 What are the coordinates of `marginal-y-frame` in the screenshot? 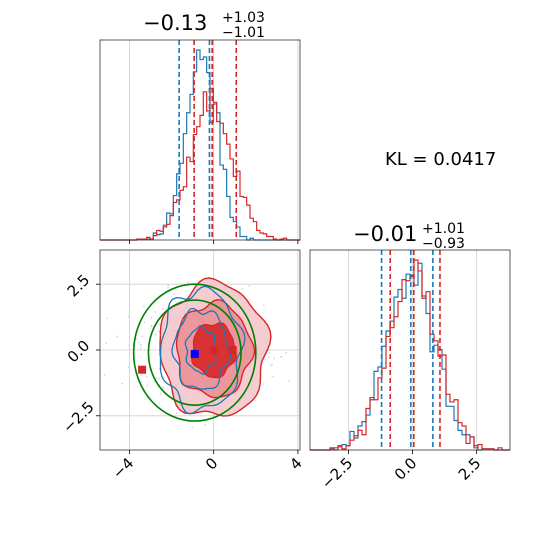 It's located at (410, 350).